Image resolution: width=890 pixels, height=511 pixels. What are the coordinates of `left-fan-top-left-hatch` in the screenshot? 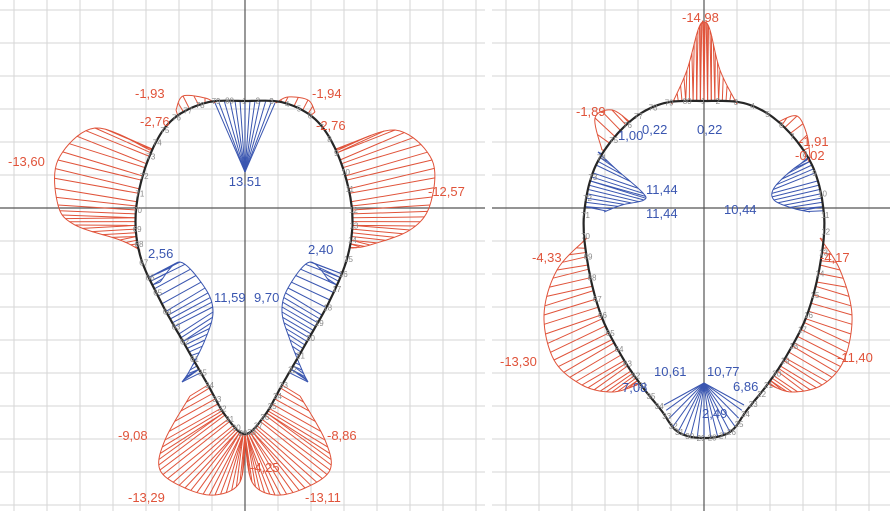 It's located at (180, 107).